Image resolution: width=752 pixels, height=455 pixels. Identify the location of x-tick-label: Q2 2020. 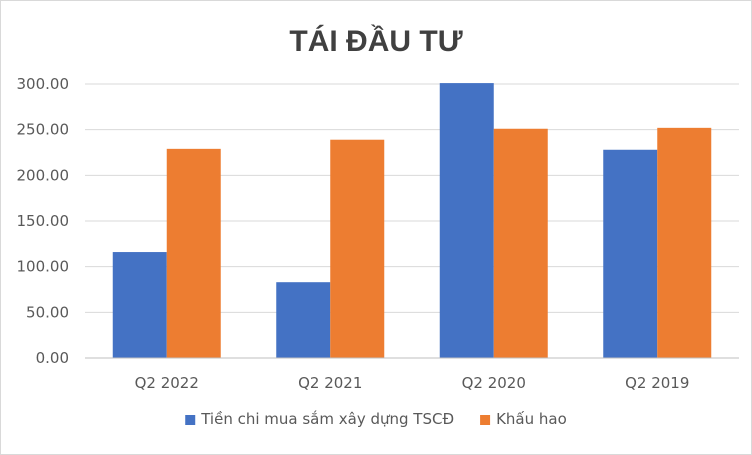
(494, 383).